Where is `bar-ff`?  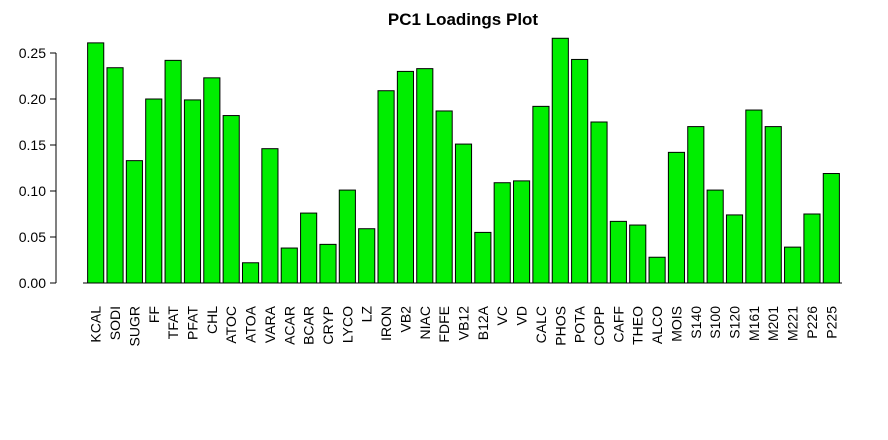 bar-ff is located at coordinates (154, 191).